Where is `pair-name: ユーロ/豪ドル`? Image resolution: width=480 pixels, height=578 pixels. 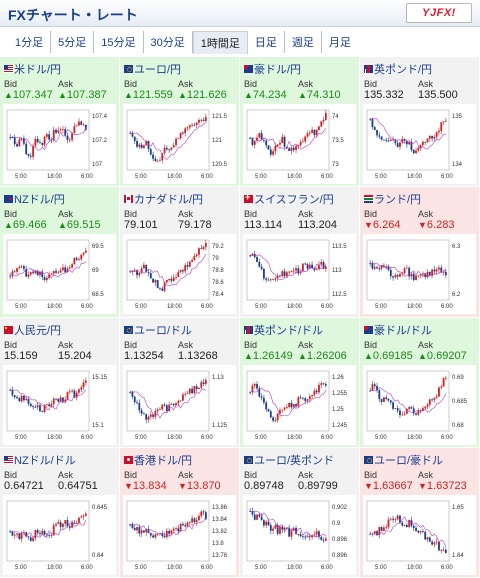
pair-name: ユーロ/豪ドル is located at coordinates (403, 460).